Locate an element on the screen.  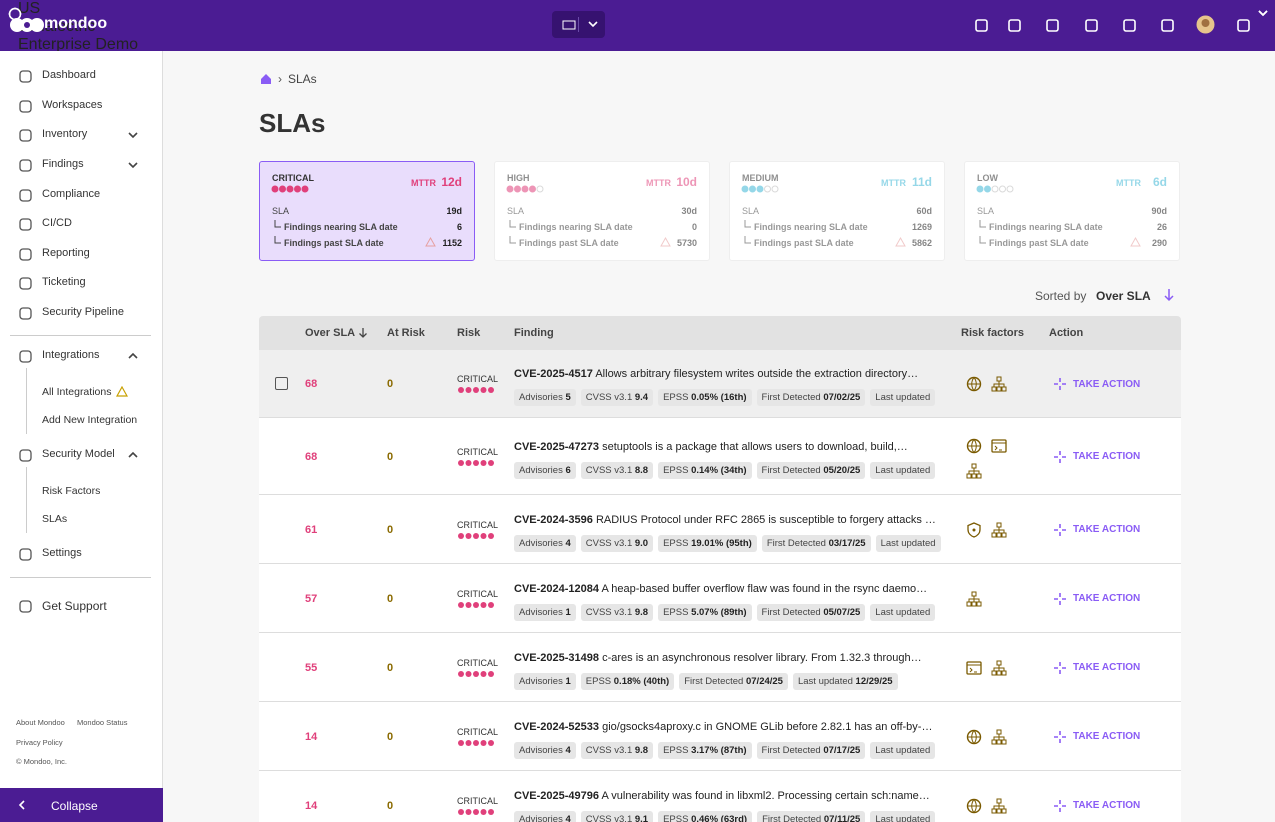
nav-item: Compliance is located at coordinates (71, 194).